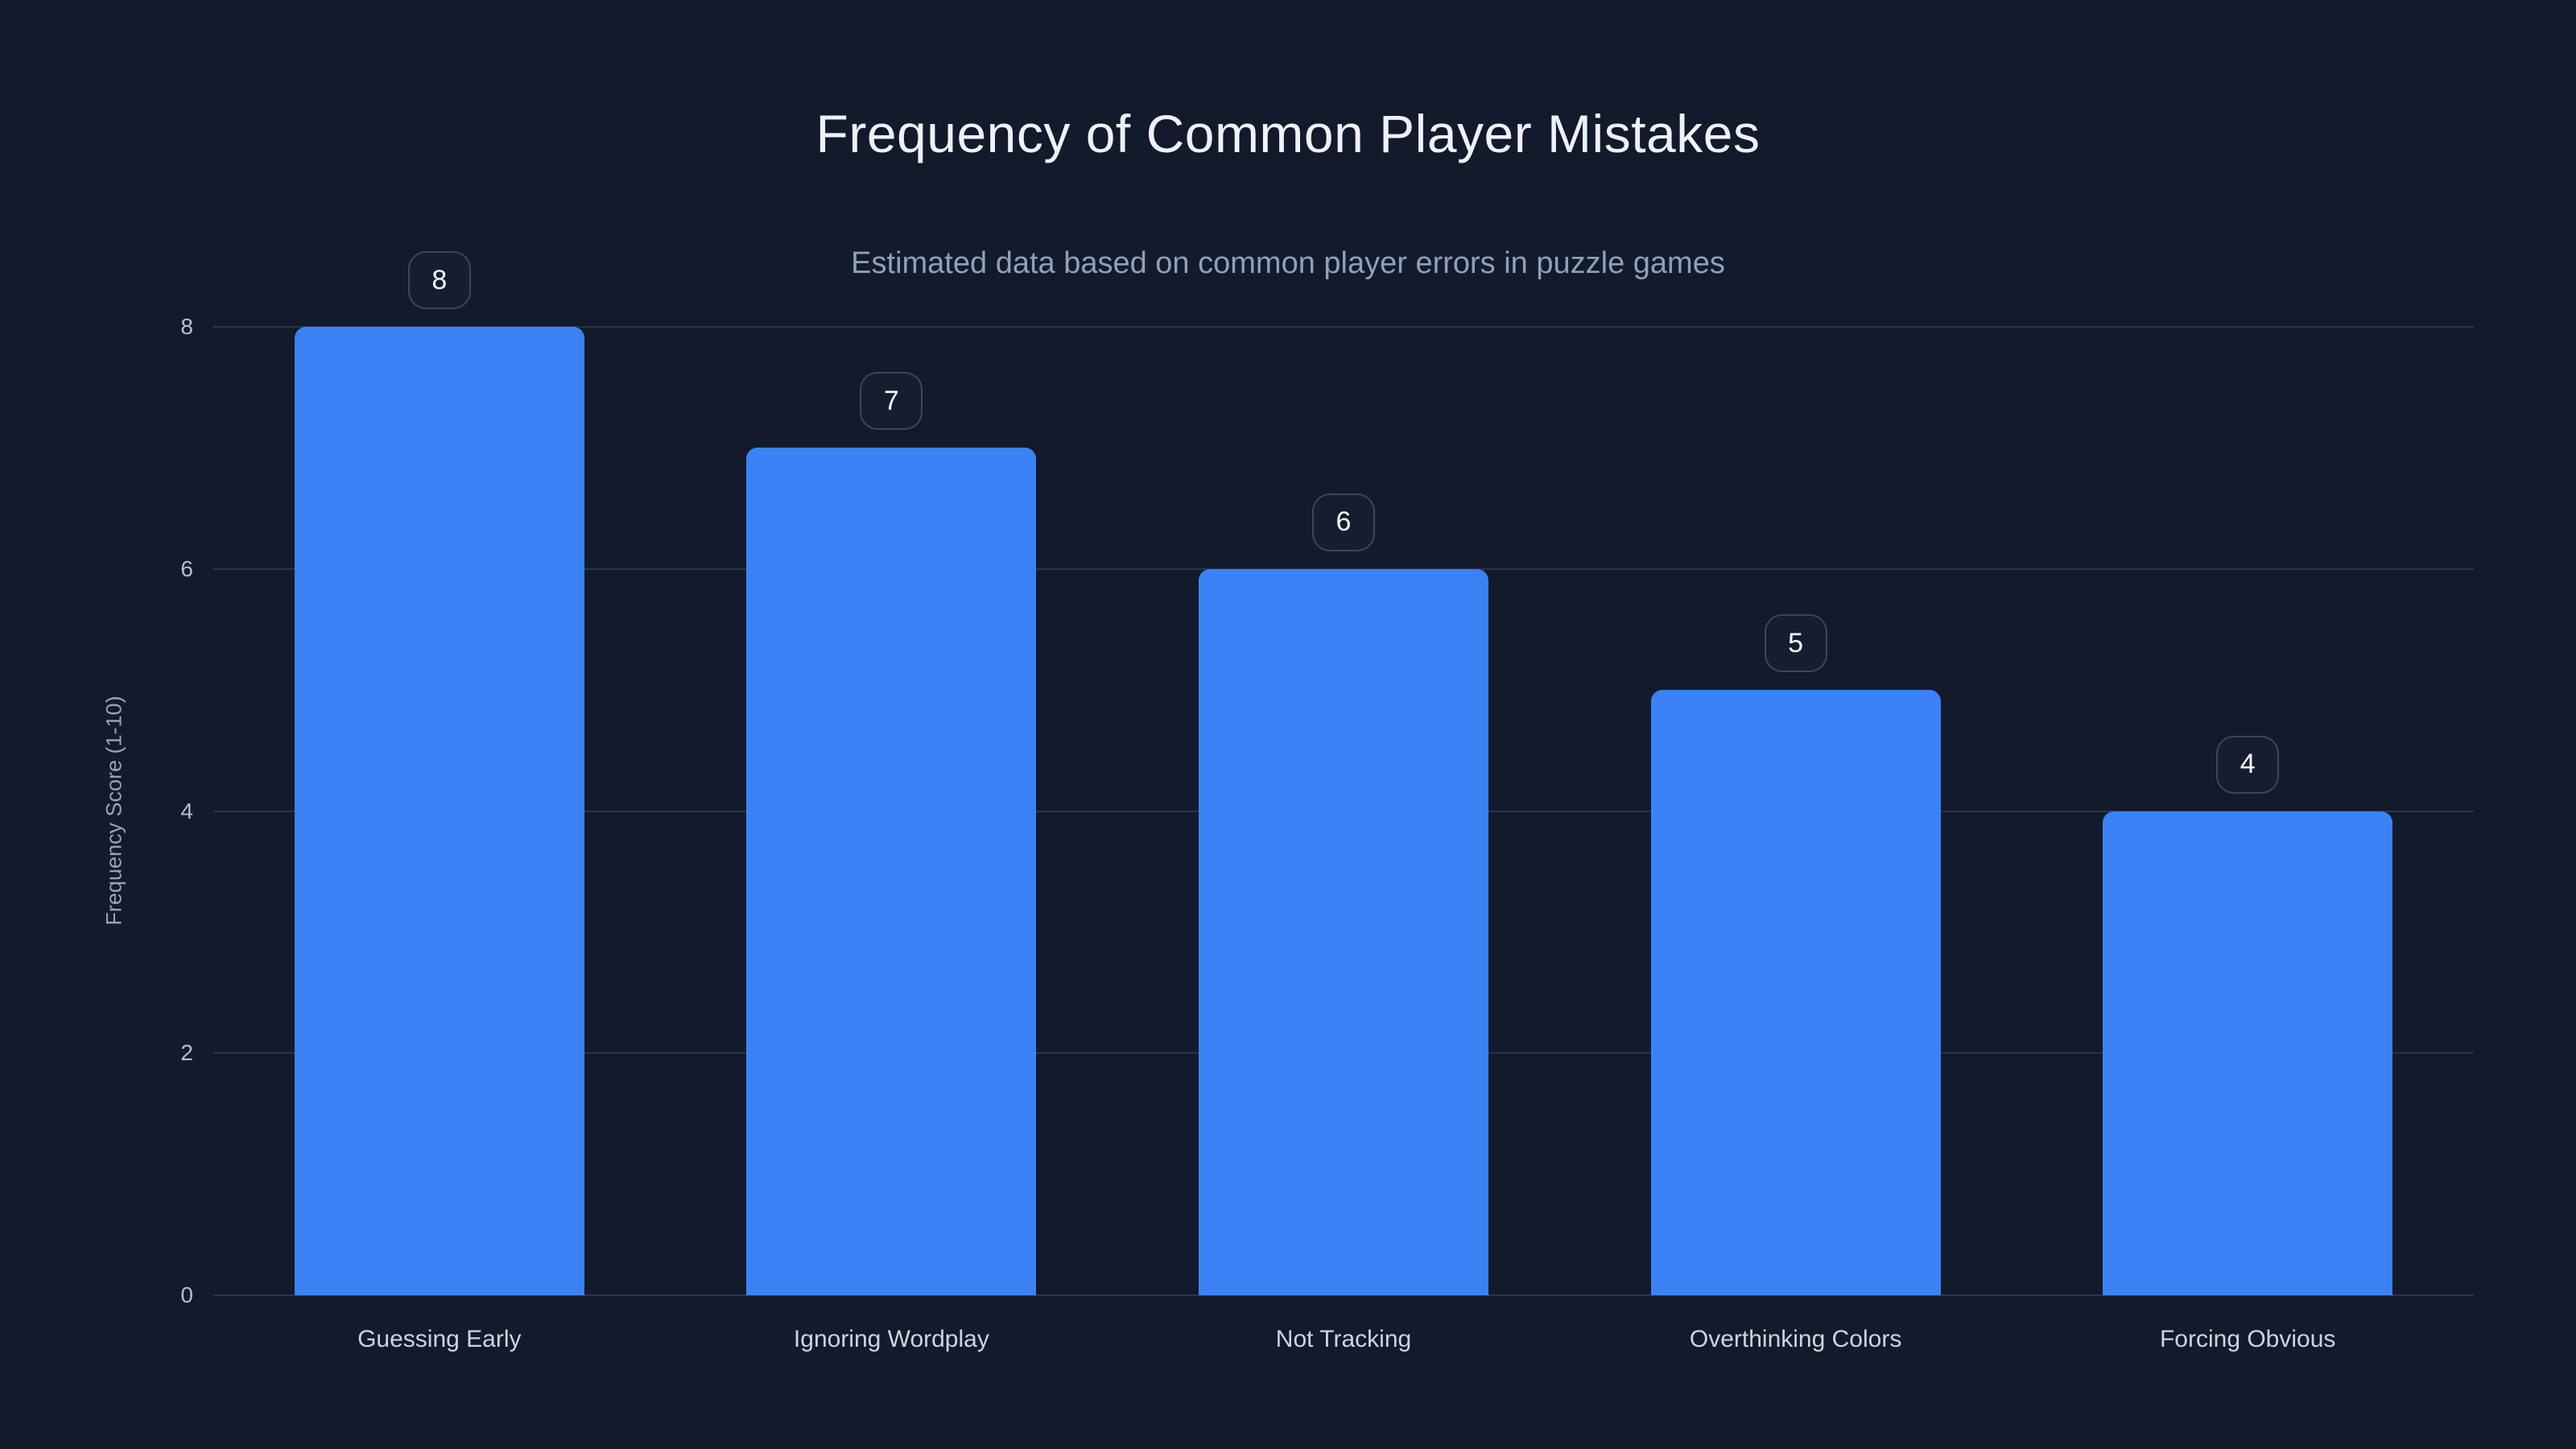 The width and height of the screenshot is (2576, 1449). I want to click on y-tick-label-8: 8, so click(186, 326).